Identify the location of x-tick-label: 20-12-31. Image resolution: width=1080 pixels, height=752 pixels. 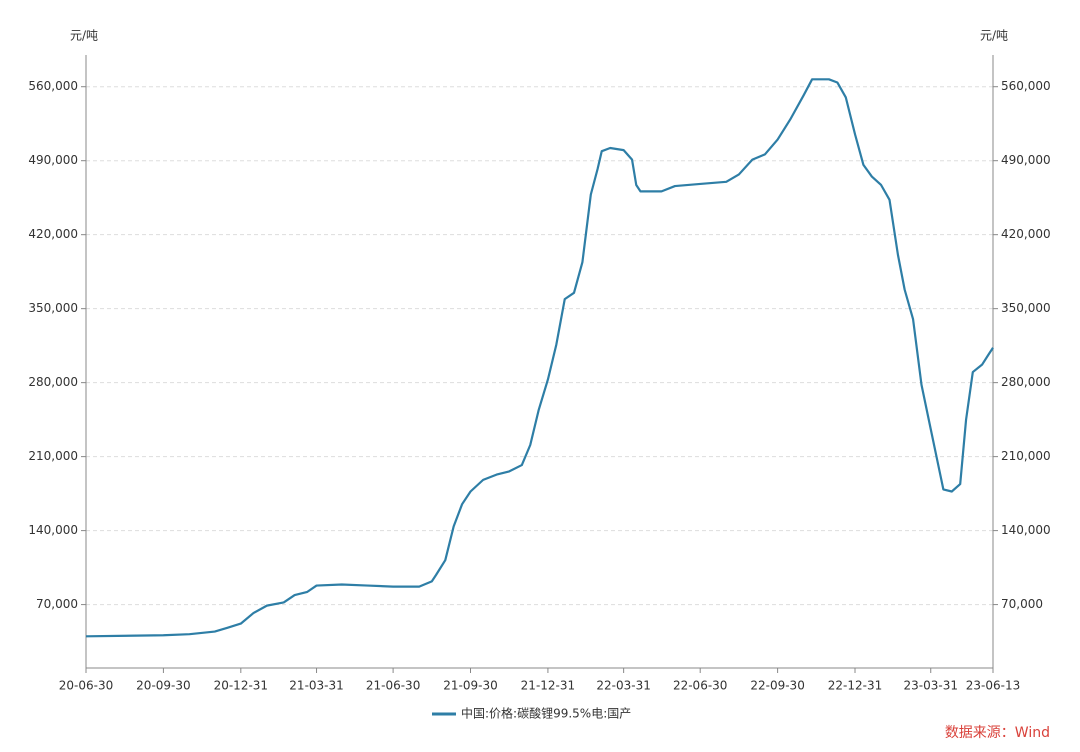
(241, 686).